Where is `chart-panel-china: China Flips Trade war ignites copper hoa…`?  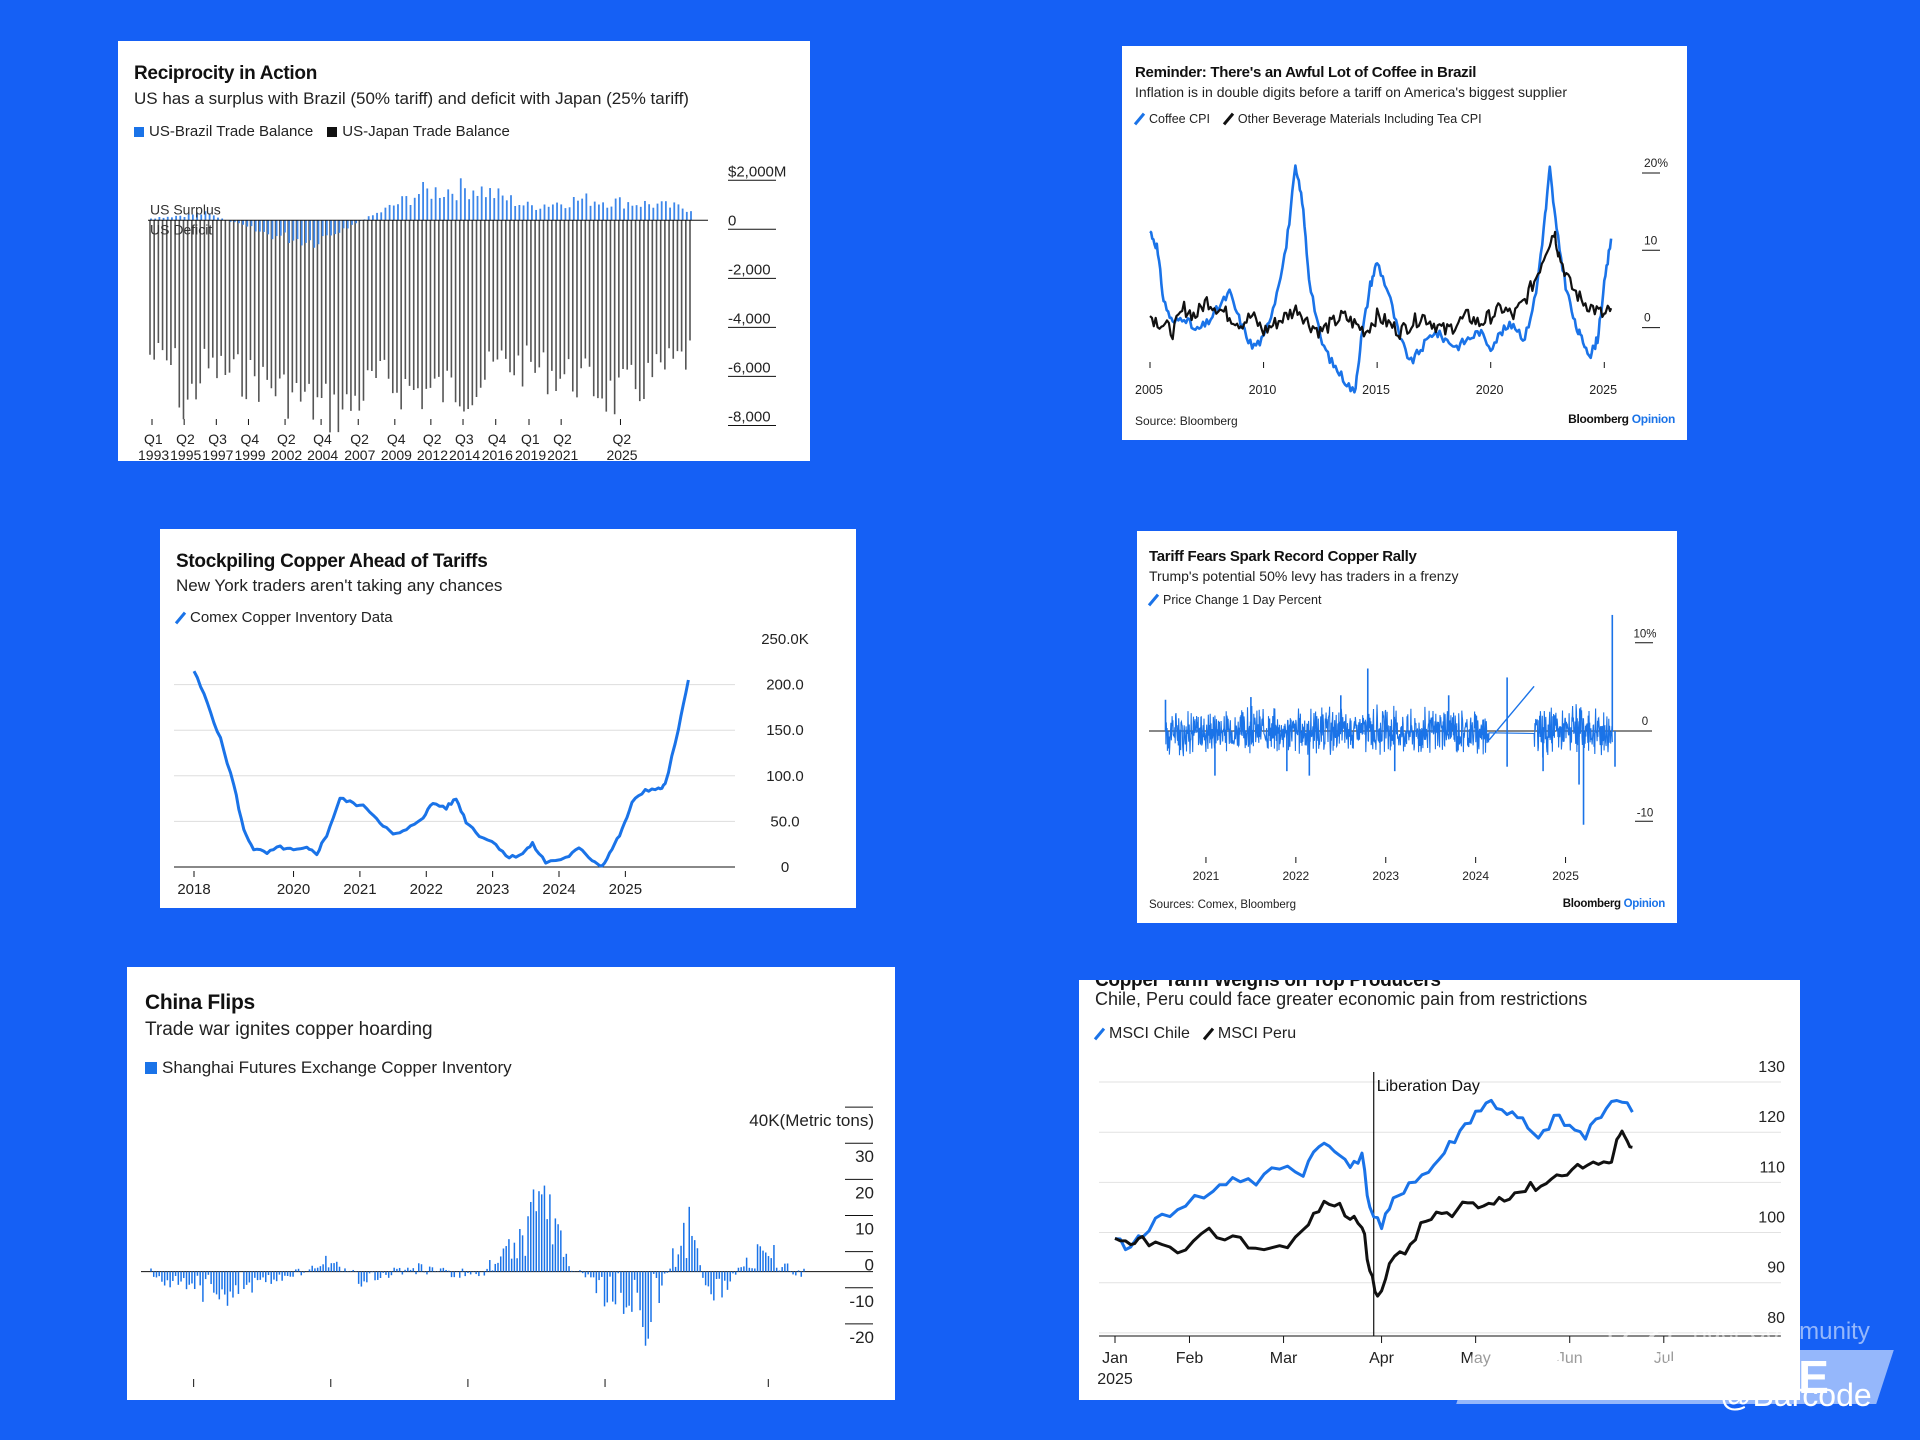
chart-panel-china: China Flips Trade war ignites copper hoa… is located at coordinates (511, 1183).